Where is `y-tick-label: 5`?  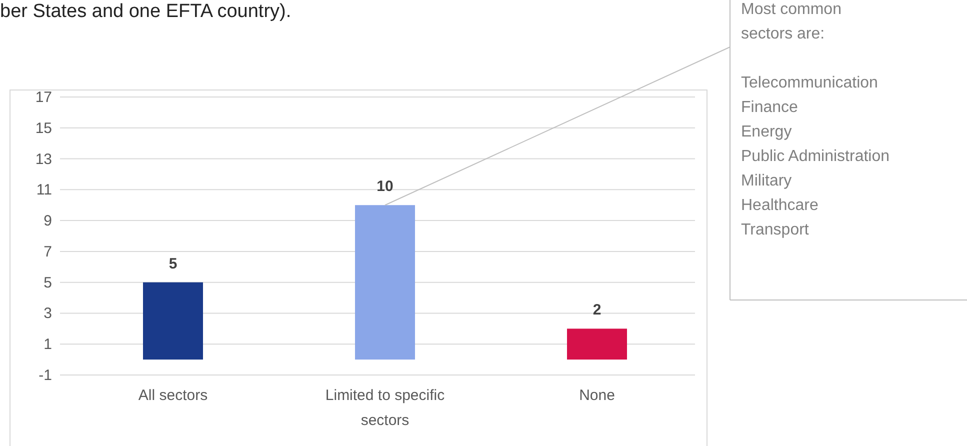
y-tick-label: 5 is located at coordinates (48, 283).